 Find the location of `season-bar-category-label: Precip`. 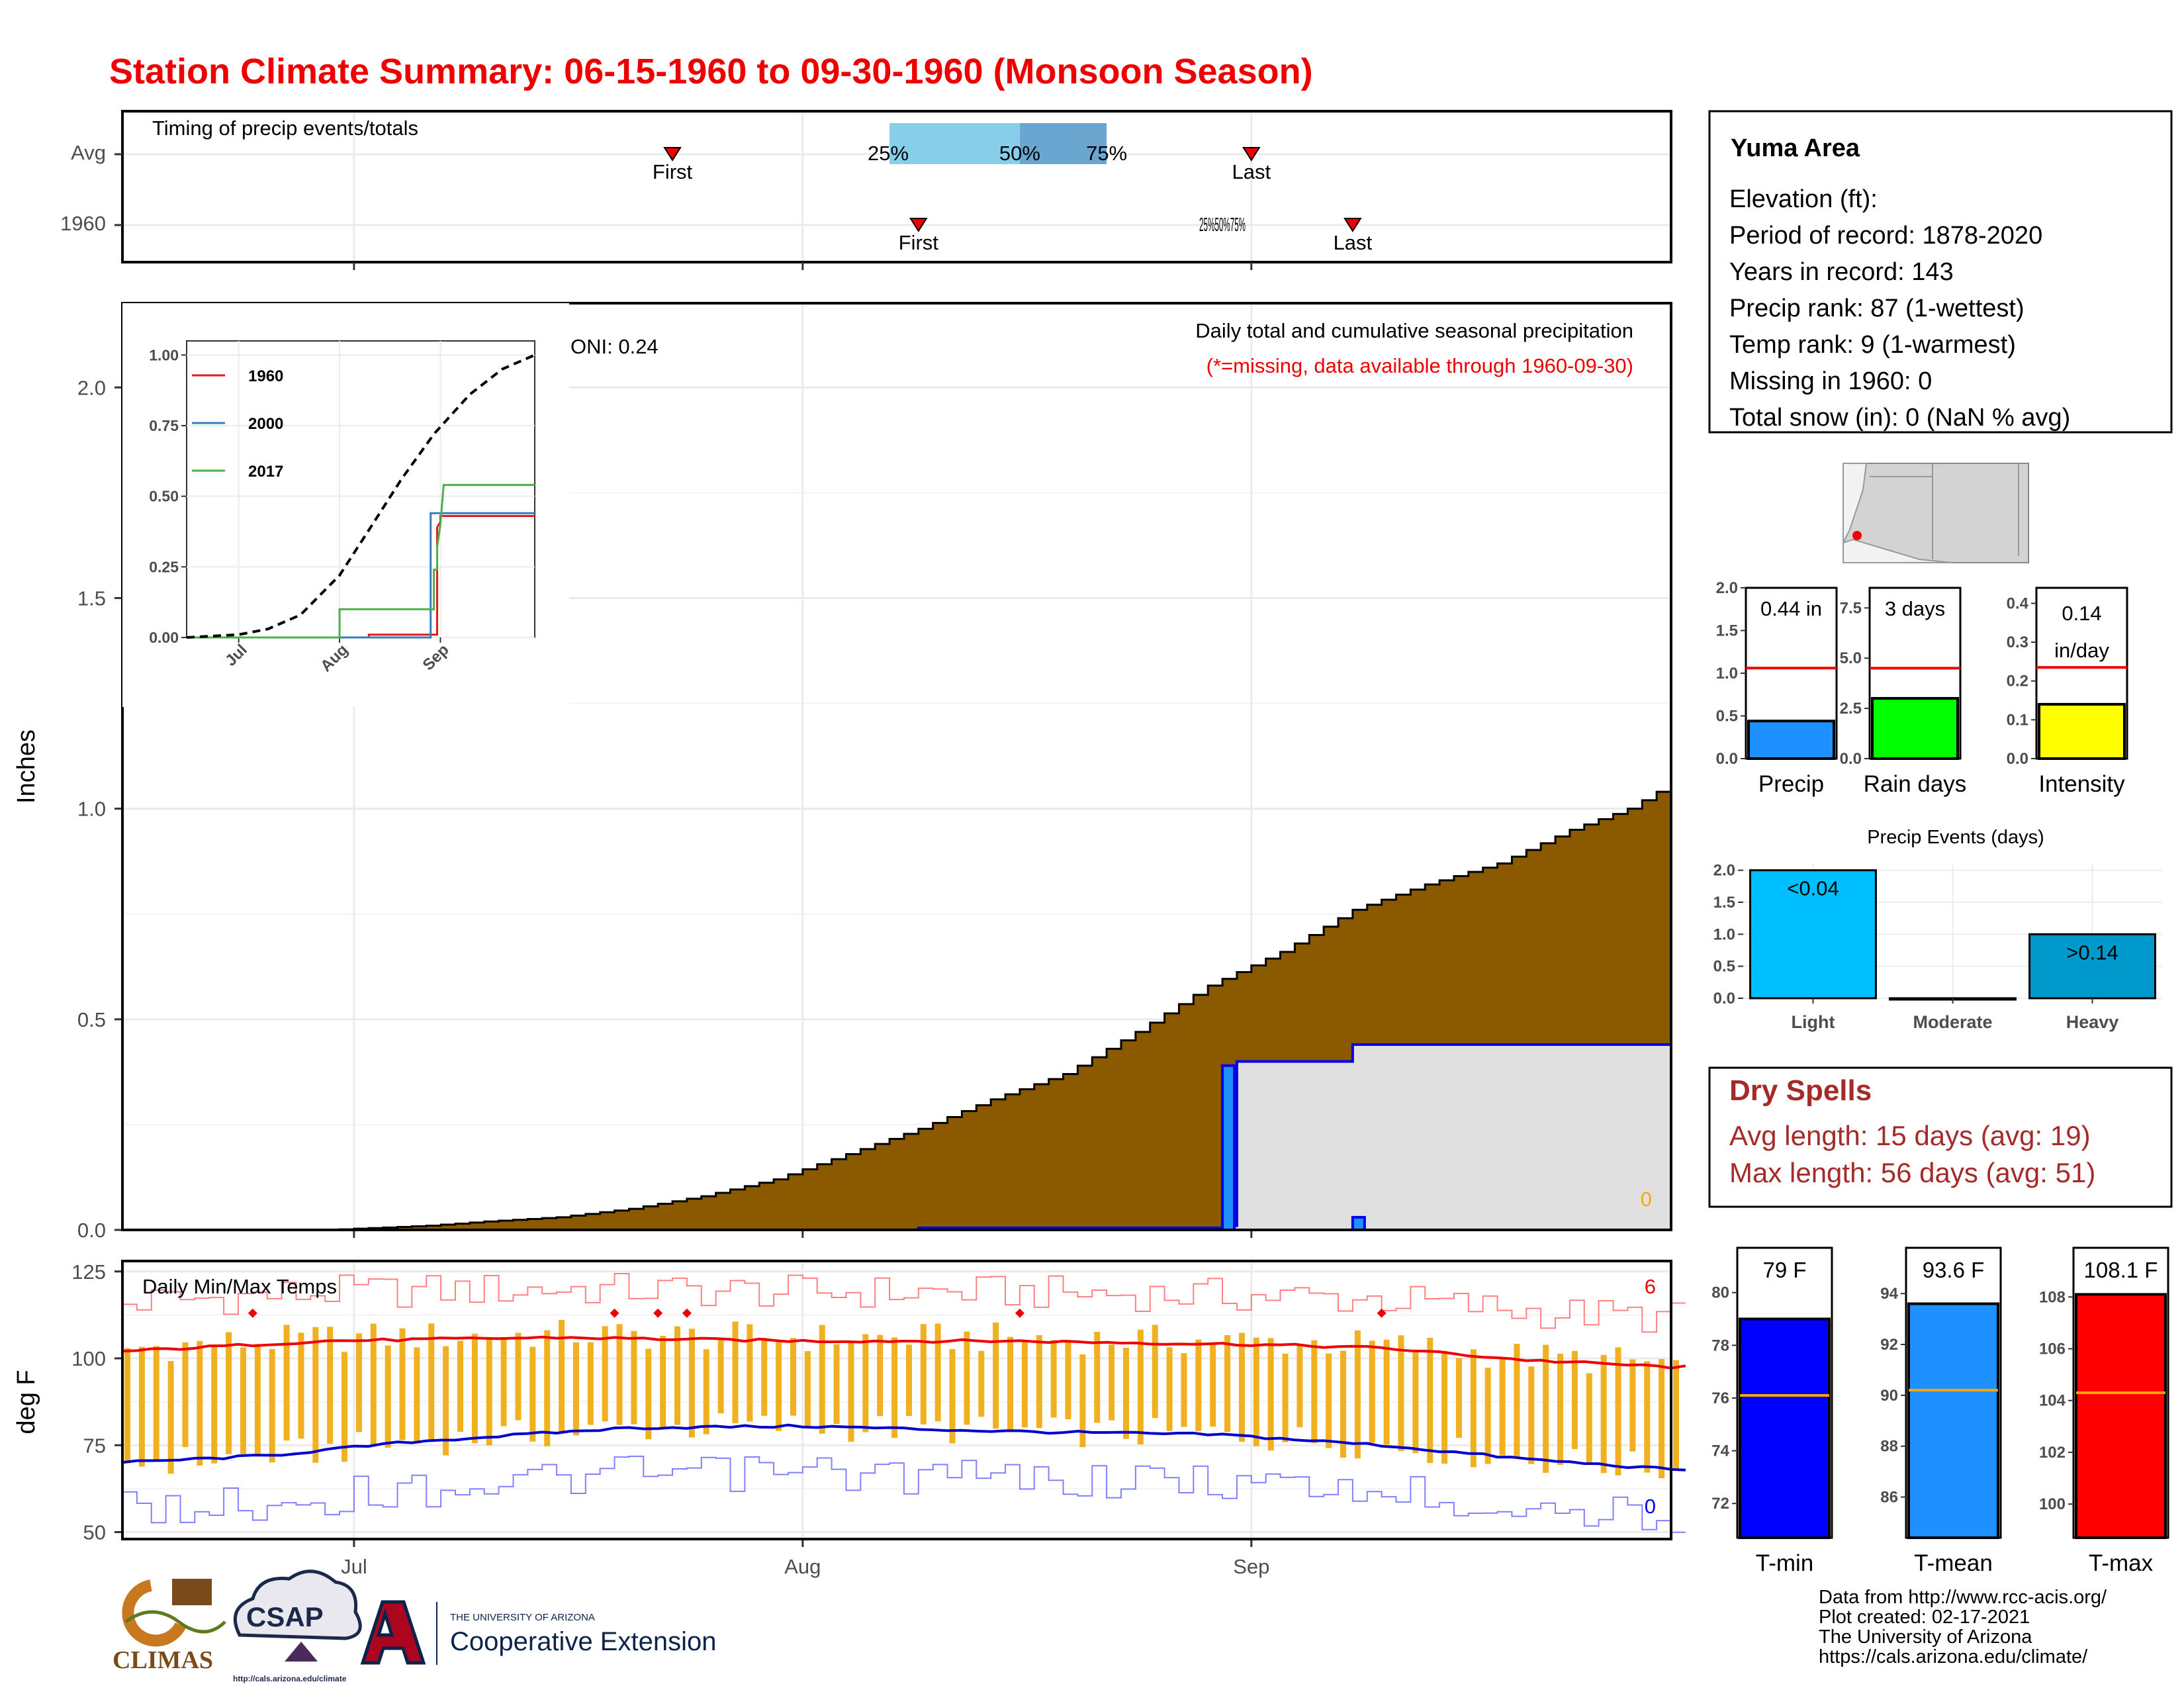

season-bar-category-label: Precip is located at coordinates (1791, 784).